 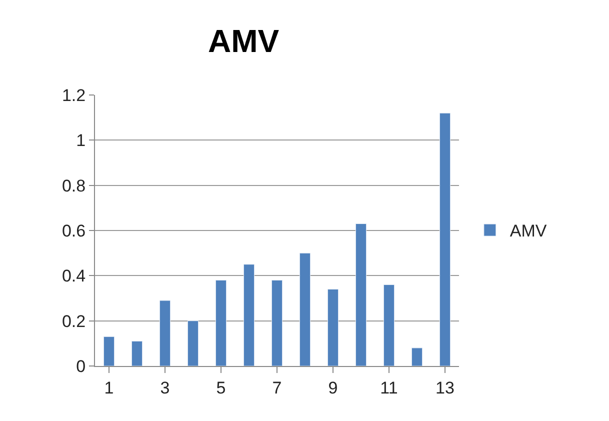 What do you see at coordinates (74, 230) in the screenshot?
I see `y-tick-label: 0.6` at bounding box center [74, 230].